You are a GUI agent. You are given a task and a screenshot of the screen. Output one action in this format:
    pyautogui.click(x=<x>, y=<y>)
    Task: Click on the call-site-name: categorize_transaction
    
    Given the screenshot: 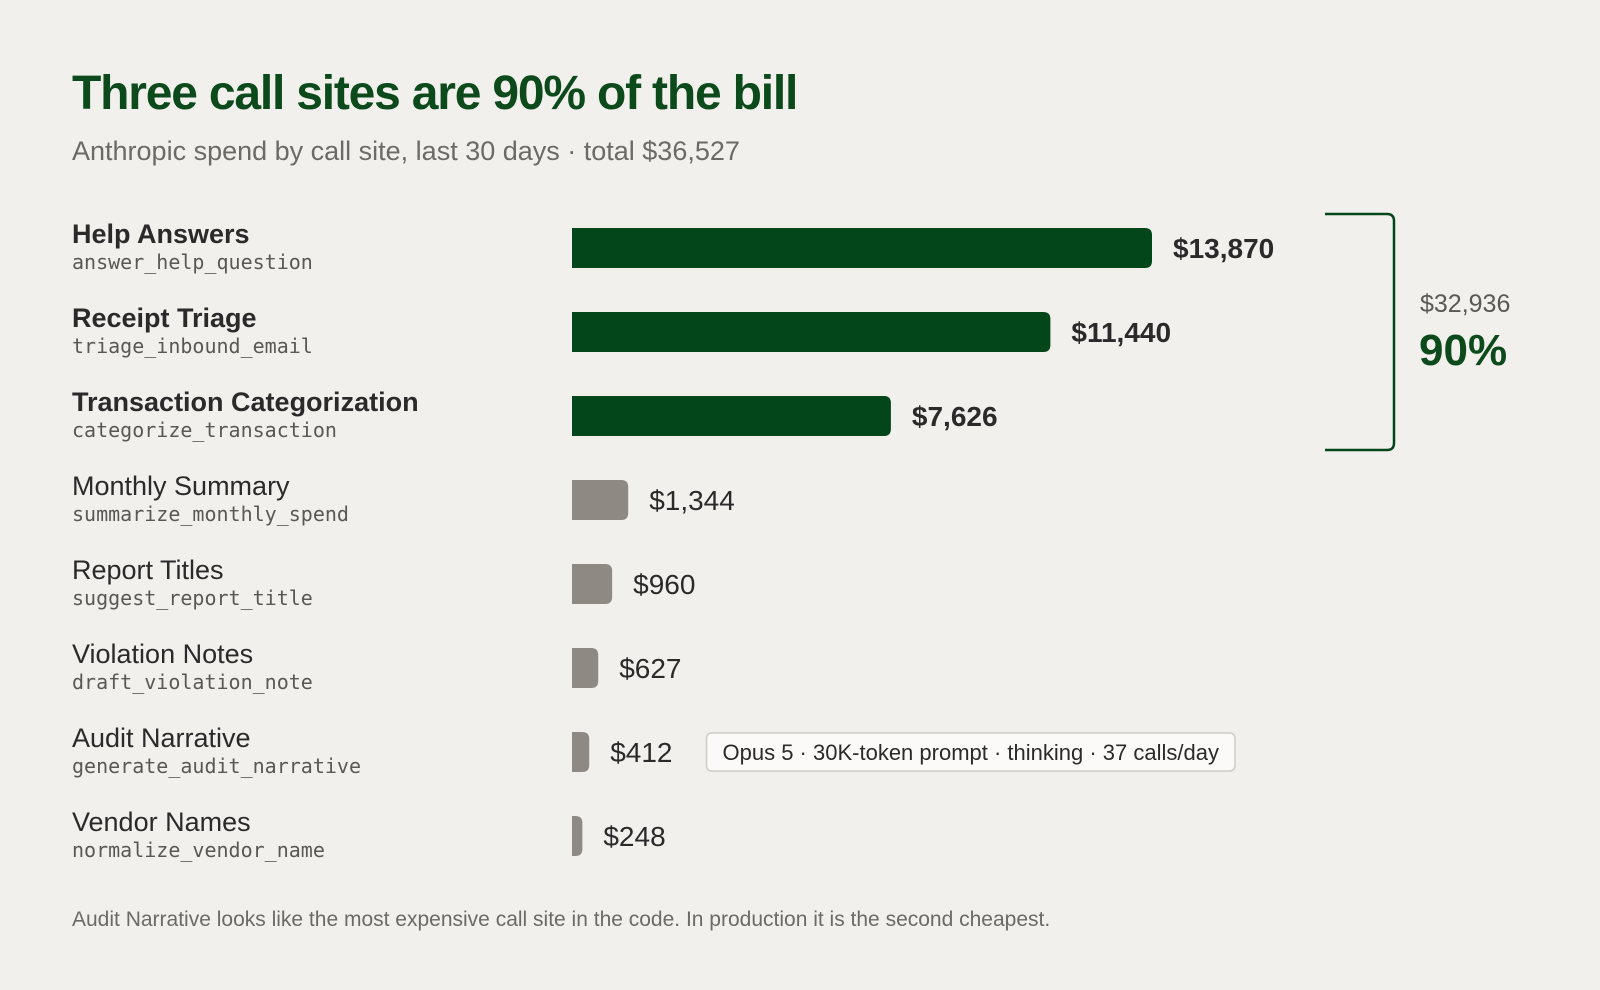 What is the action you would take?
    pyautogui.click(x=204, y=430)
    